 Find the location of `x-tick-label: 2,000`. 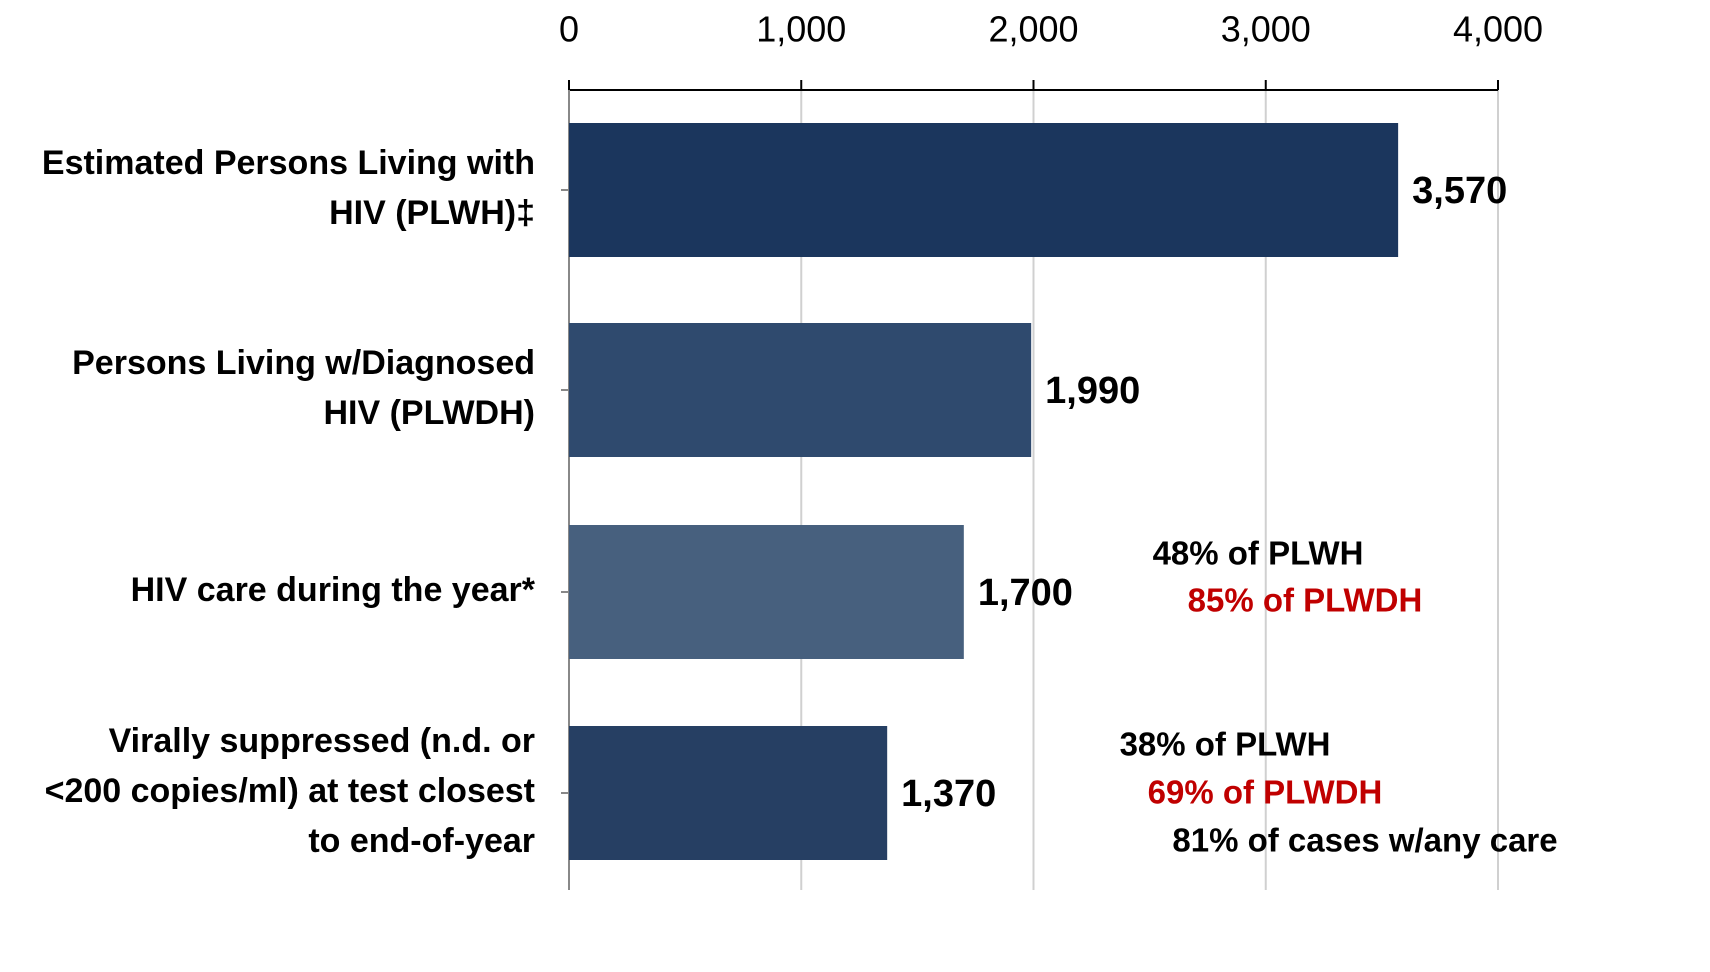

x-tick-label: 2,000 is located at coordinates (1033, 29).